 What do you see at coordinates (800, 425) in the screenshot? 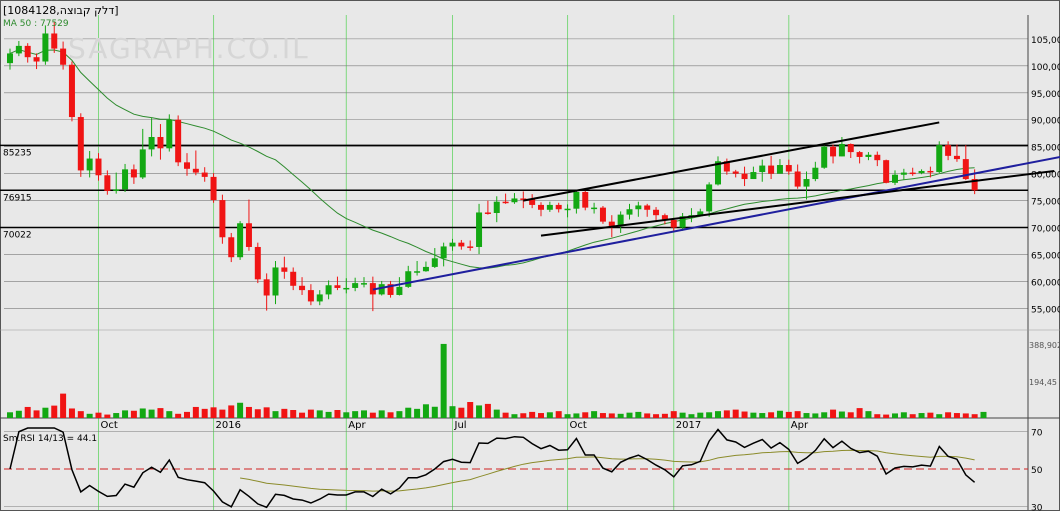
I see `x-tick-label: Apr` at bounding box center [800, 425].